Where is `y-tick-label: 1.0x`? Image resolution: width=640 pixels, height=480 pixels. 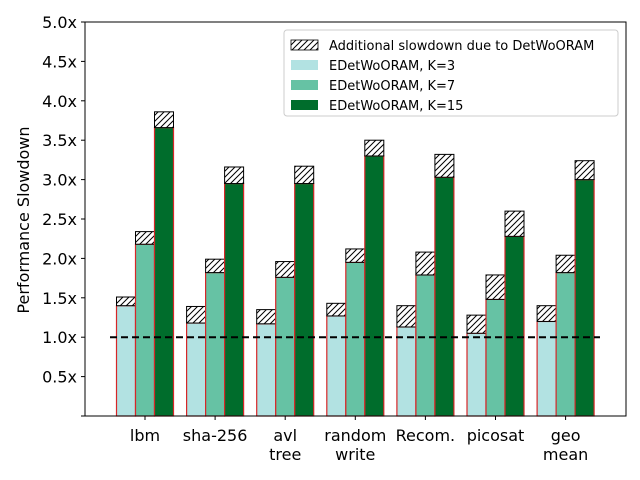 y-tick-label: 1.0x is located at coordinates (59, 337).